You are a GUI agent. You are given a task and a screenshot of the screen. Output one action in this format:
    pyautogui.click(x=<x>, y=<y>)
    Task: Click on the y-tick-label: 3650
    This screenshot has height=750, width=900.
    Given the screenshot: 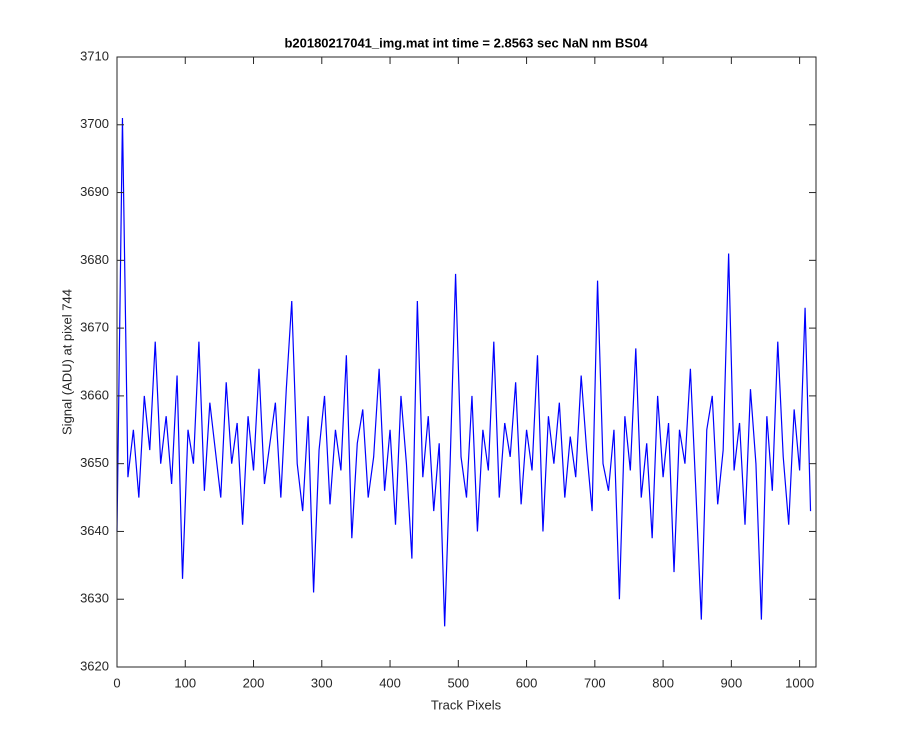 What is the action you would take?
    pyautogui.click(x=94, y=462)
    